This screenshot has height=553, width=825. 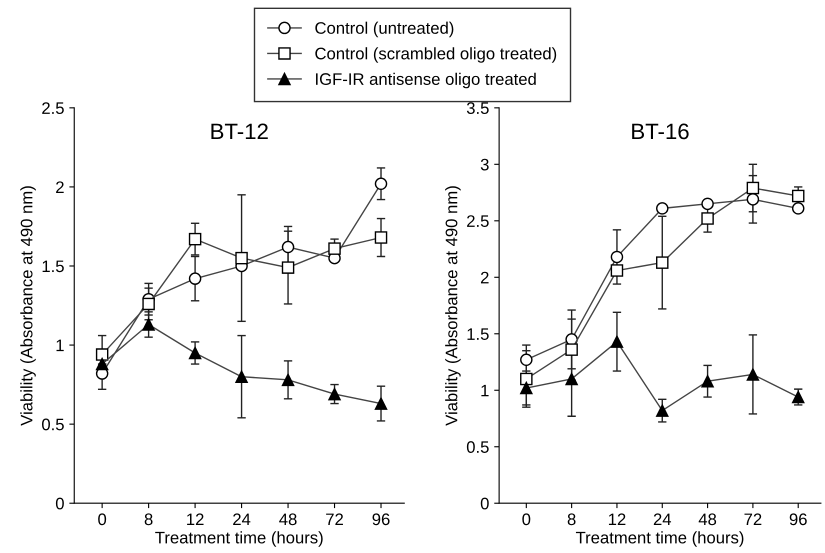 What do you see at coordinates (435, 55) in the screenshot?
I see `legend-label: Control (scrambled oligo treated)` at bounding box center [435, 55].